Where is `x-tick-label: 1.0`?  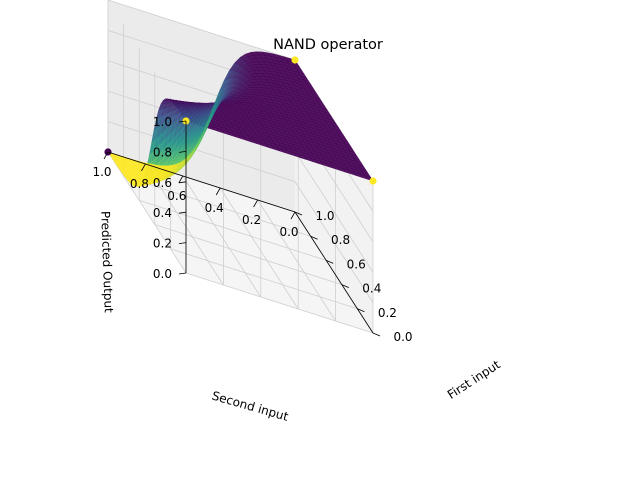
x-tick-label: 1.0 is located at coordinates (324, 216).